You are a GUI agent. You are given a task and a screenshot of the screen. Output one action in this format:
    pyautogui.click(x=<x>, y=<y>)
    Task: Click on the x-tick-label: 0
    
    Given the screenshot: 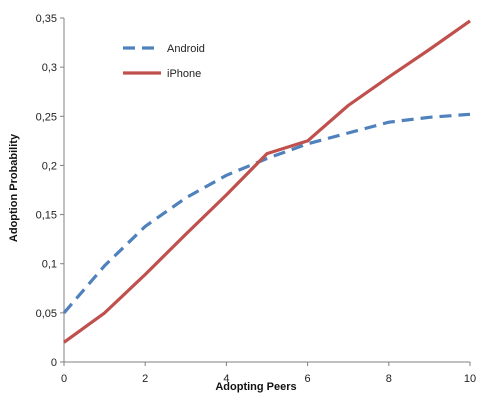 What is the action you would take?
    pyautogui.click(x=64, y=379)
    